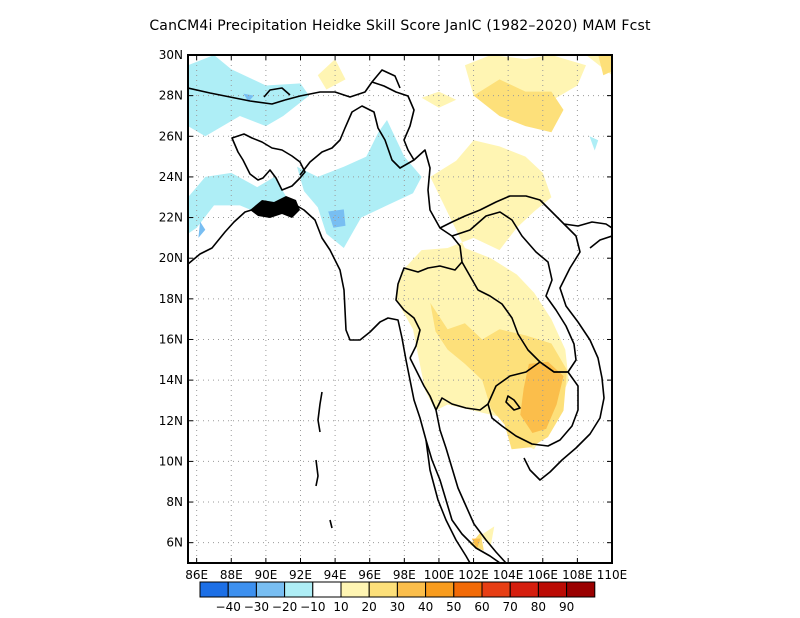  Describe the element at coordinates (231, 575) in the screenshot. I see `lon-label: 88E` at that location.